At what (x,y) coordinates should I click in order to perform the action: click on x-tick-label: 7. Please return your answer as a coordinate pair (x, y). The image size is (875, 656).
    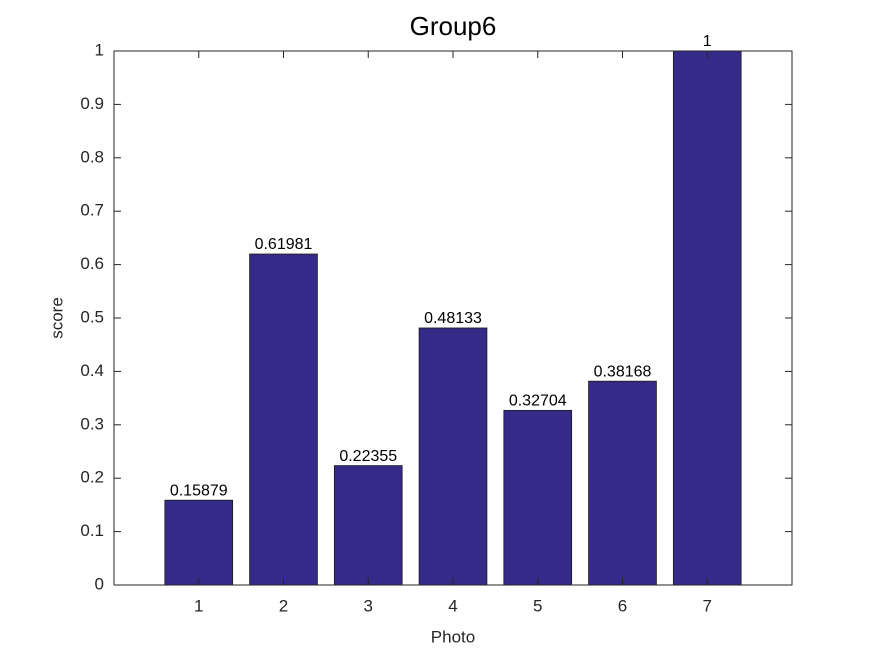
    Looking at the image, I should click on (707, 605).